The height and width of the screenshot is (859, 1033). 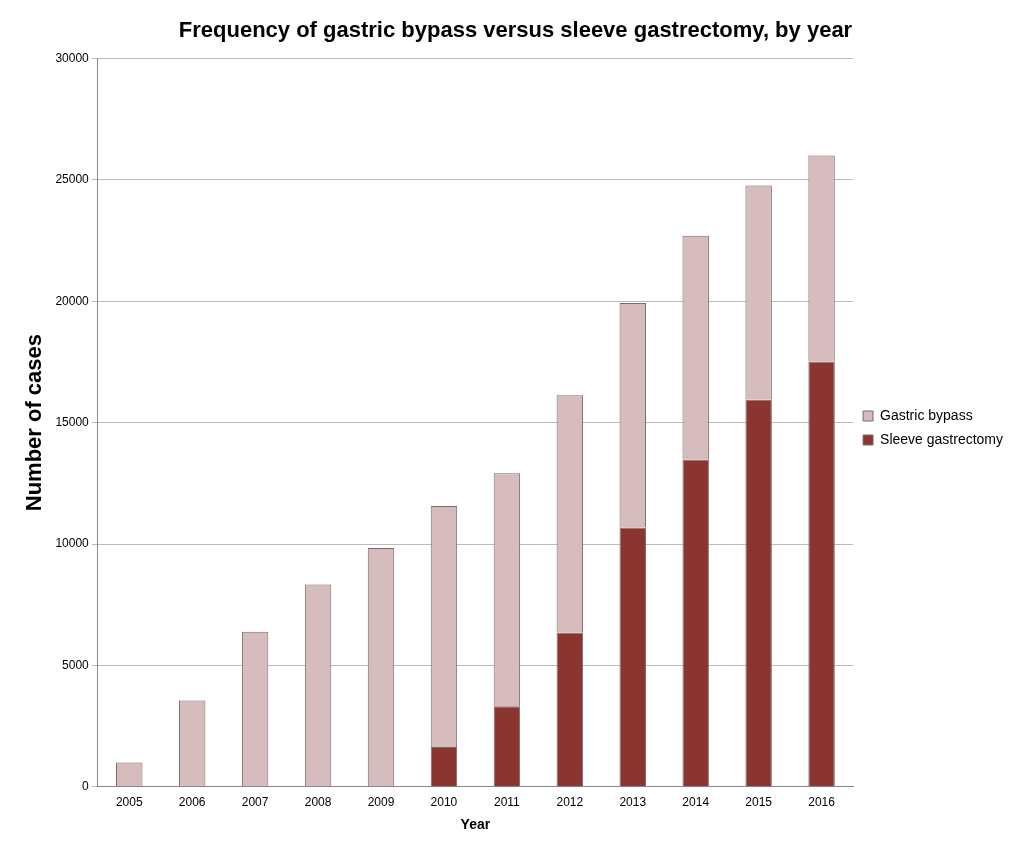 What do you see at coordinates (822, 802) in the screenshot?
I see `x-tick-label: 2016` at bounding box center [822, 802].